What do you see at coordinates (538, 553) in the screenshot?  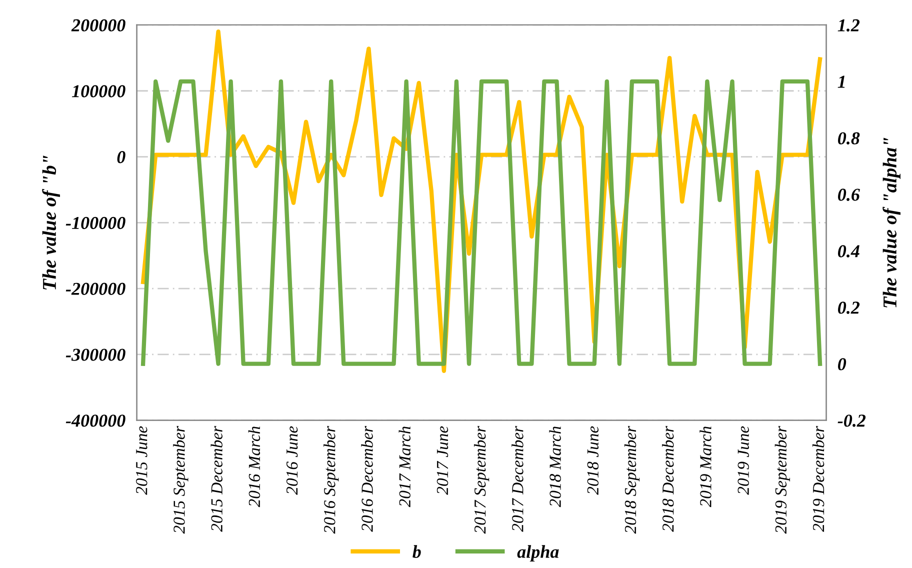 I see `legend-label: alpha` at bounding box center [538, 553].